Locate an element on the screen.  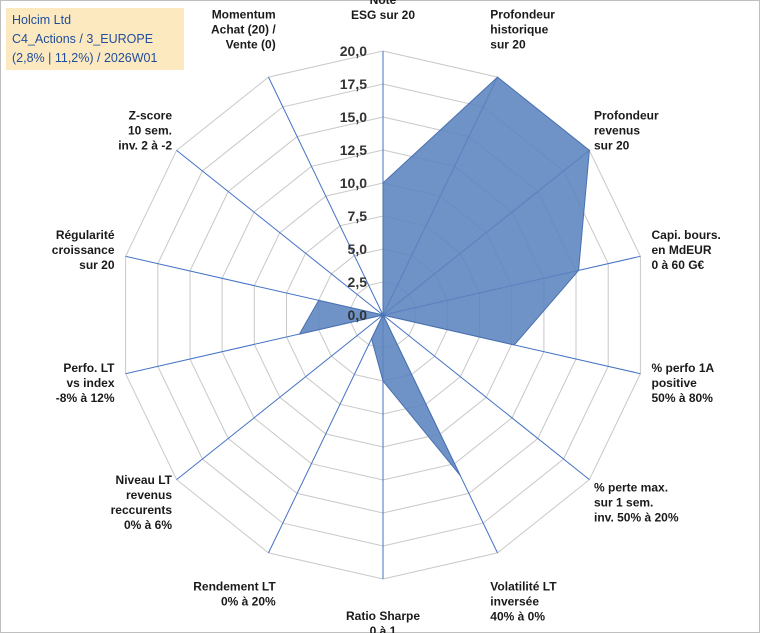
axis-label: Rendement LT 0% à 20% is located at coordinates (234, 594).